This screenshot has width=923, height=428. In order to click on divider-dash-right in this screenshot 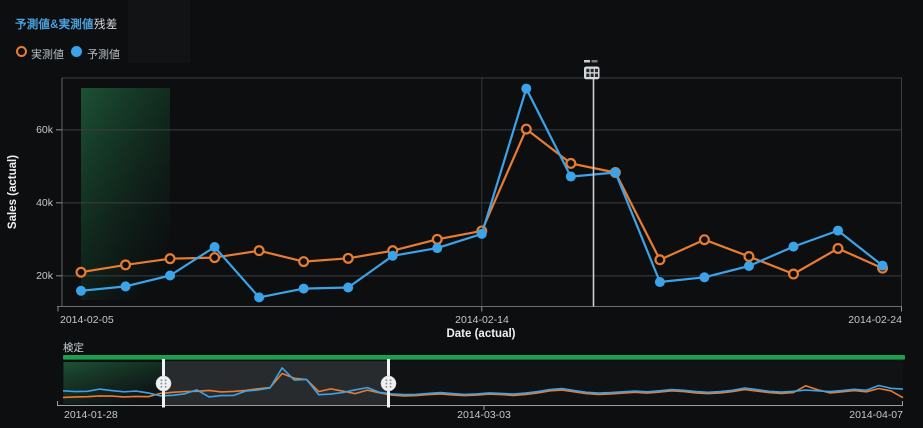, I will do `click(594, 61)`.